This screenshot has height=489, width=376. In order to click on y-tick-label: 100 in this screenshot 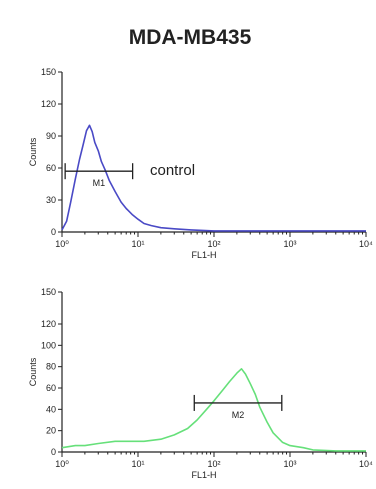, I will do `click(48, 345)`.